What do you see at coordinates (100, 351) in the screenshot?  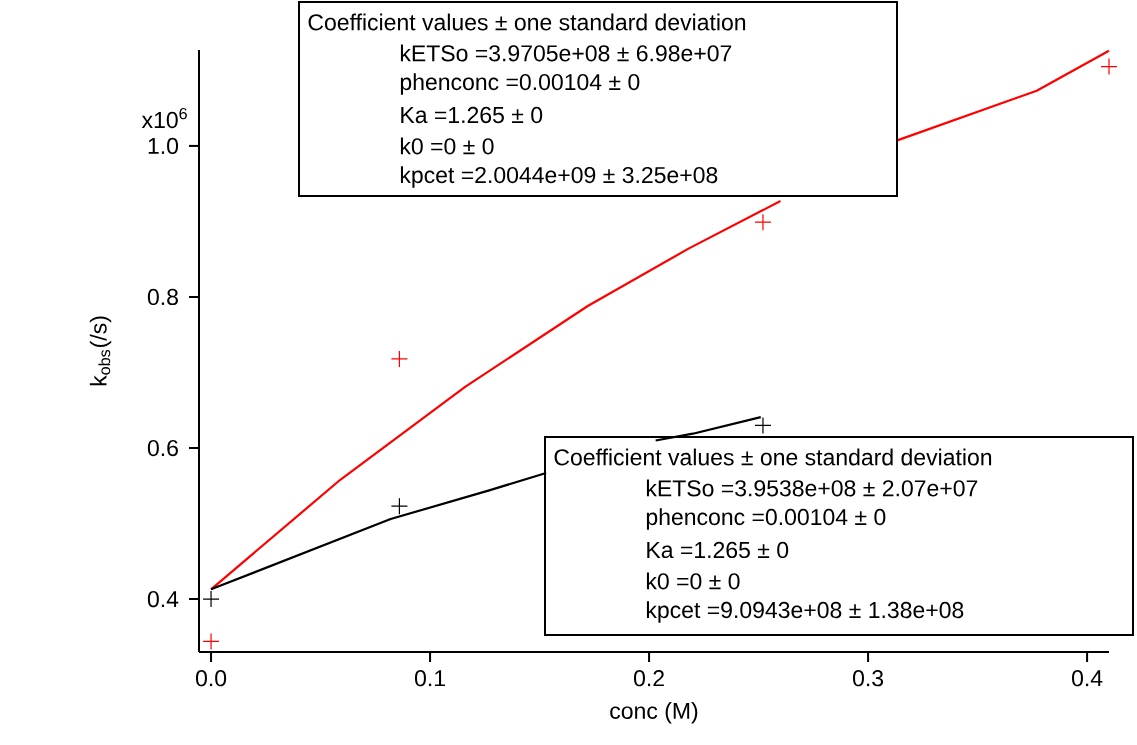 I see `y-axis-title: k$_{obs}$(/s)` at bounding box center [100, 351].